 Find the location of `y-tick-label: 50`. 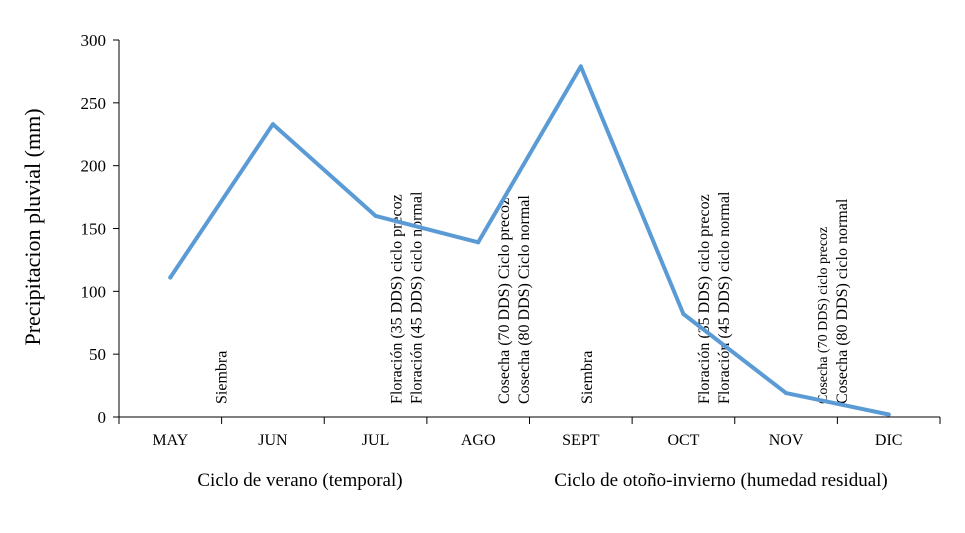

y-tick-label: 50 is located at coordinates (97, 354).